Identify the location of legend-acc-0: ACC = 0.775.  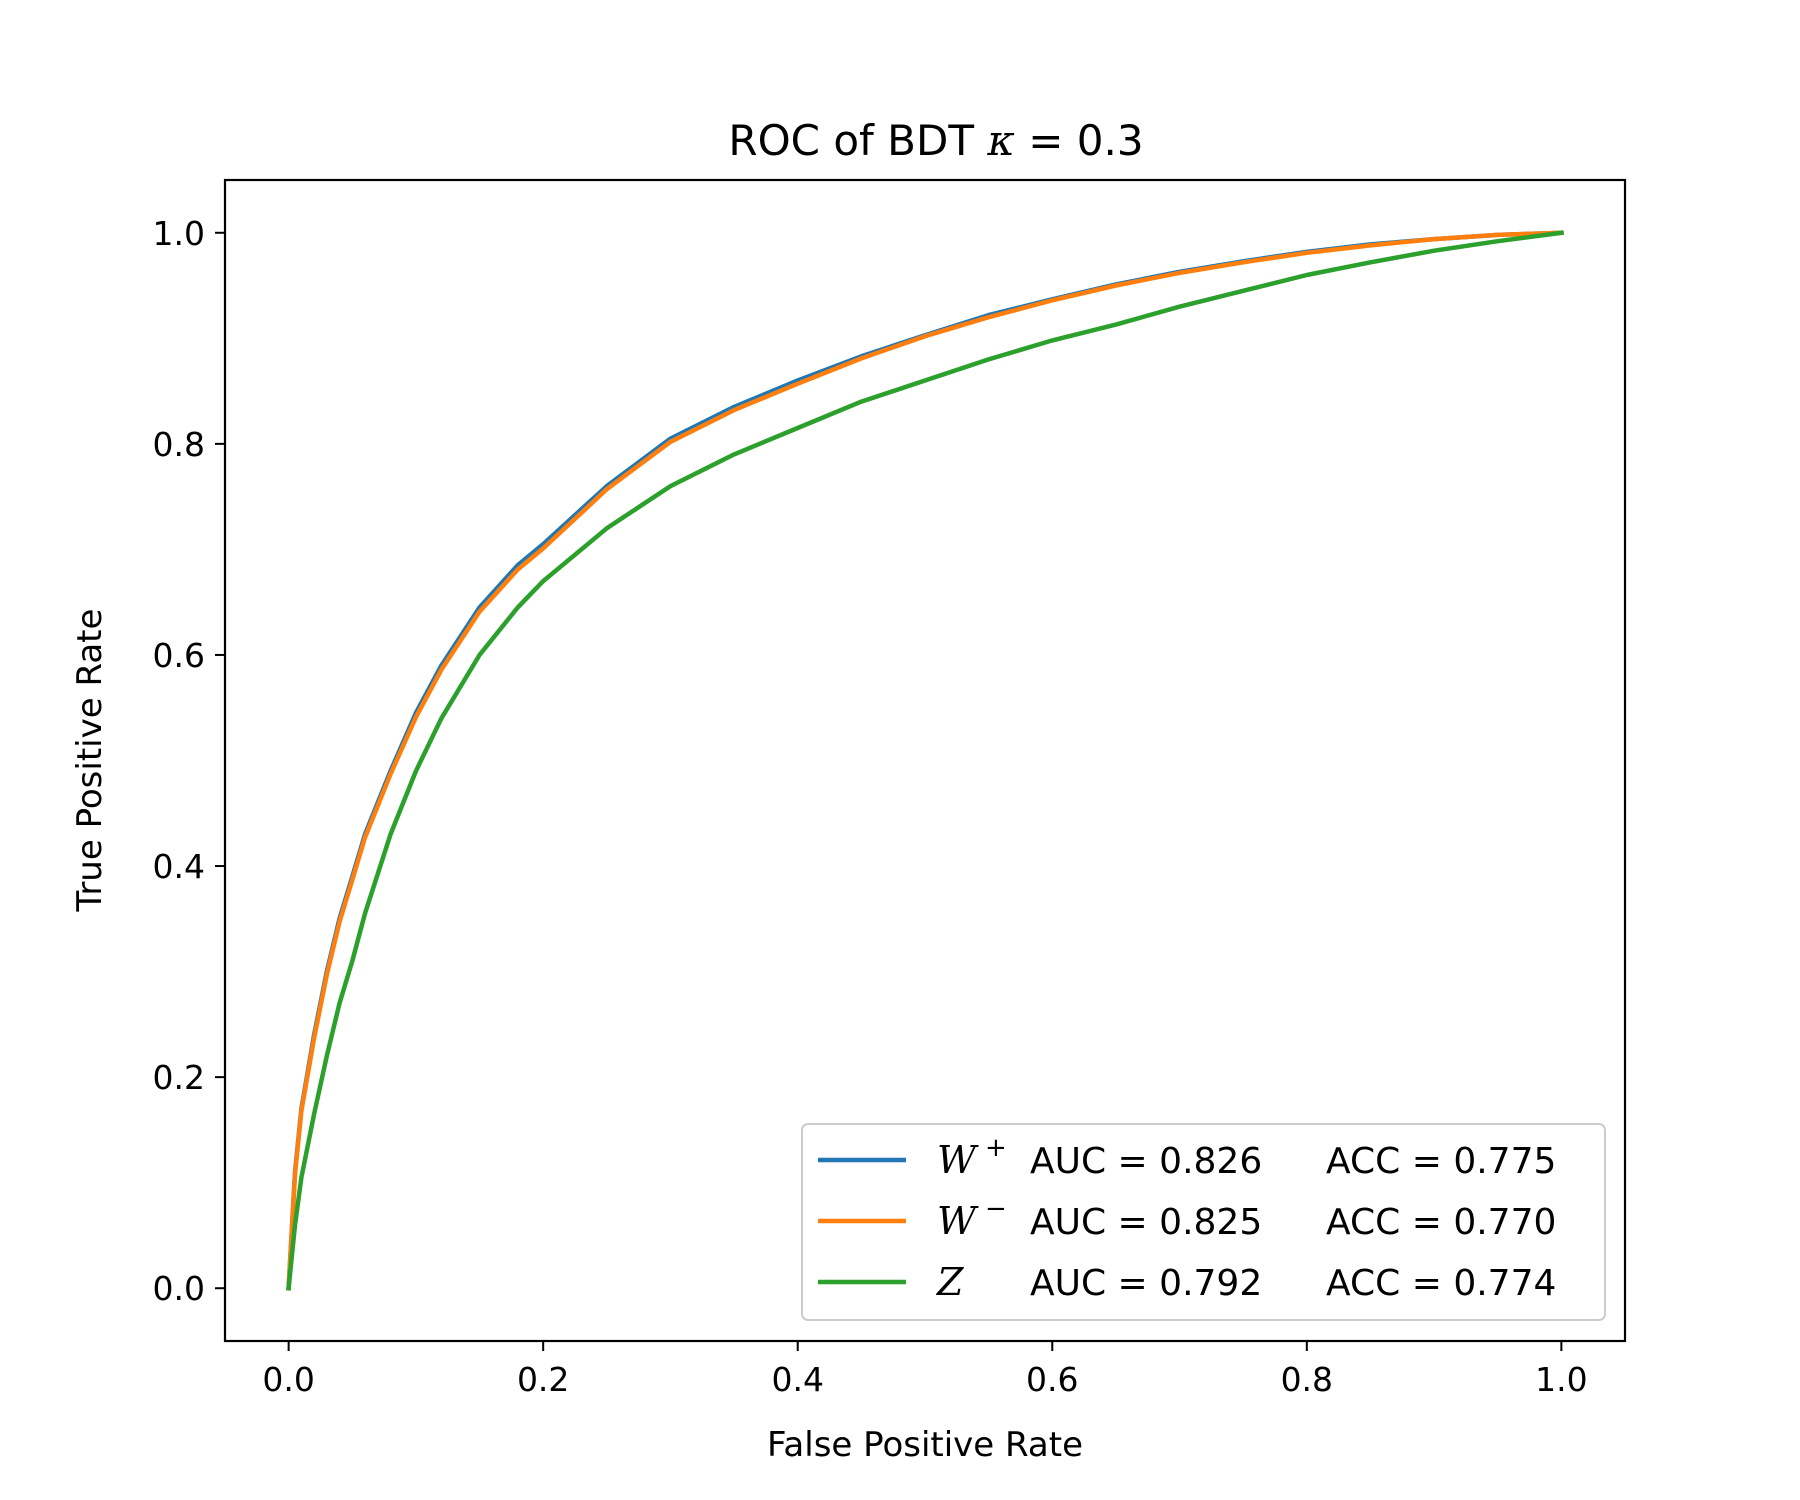
(1441, 1161).